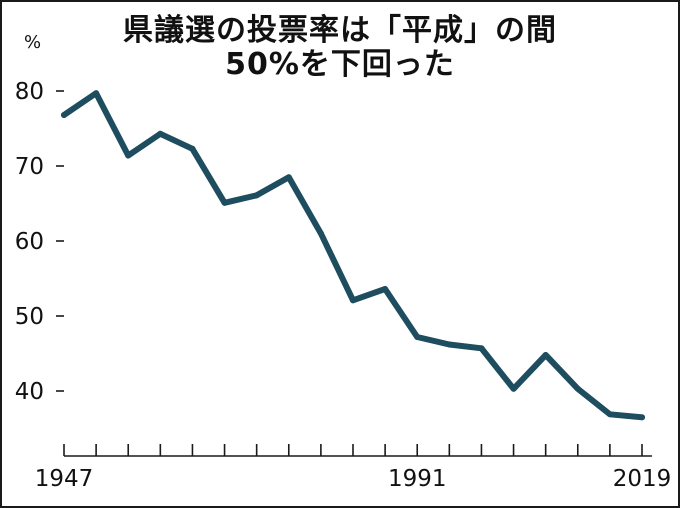 The height and width of the screenshot is (508, 680). What do you see at coordinates (29, 392) in the screenshot?
I see `y-tick-label: 40` at bounding box center [29, 392].